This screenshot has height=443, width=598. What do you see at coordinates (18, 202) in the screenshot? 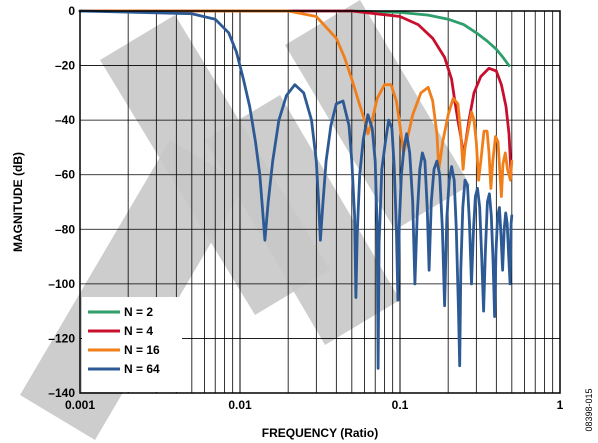
I see `y-axis-label: MAGNITUDE (dB)` at bounding box center [18, 202].